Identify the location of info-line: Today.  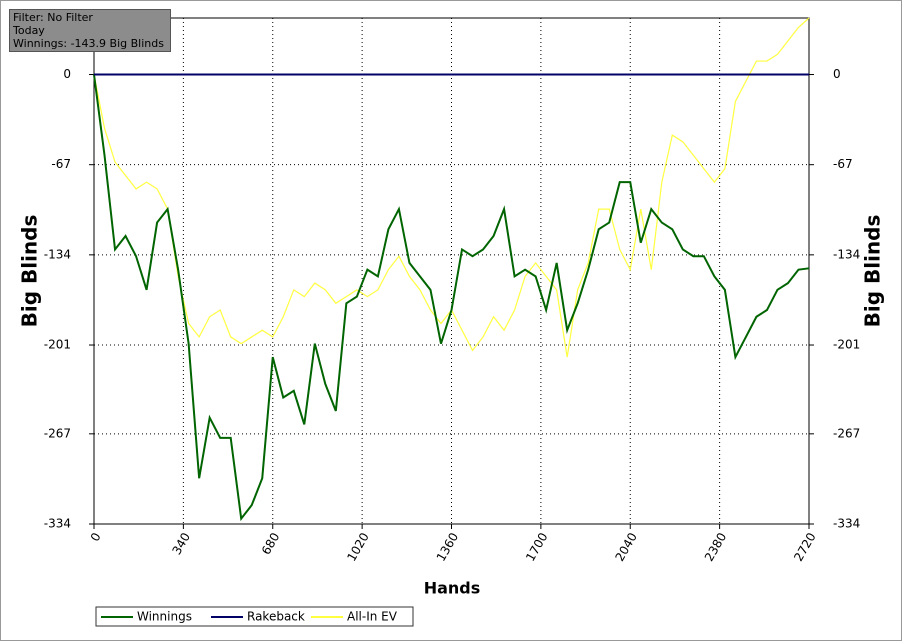
(29, 30).